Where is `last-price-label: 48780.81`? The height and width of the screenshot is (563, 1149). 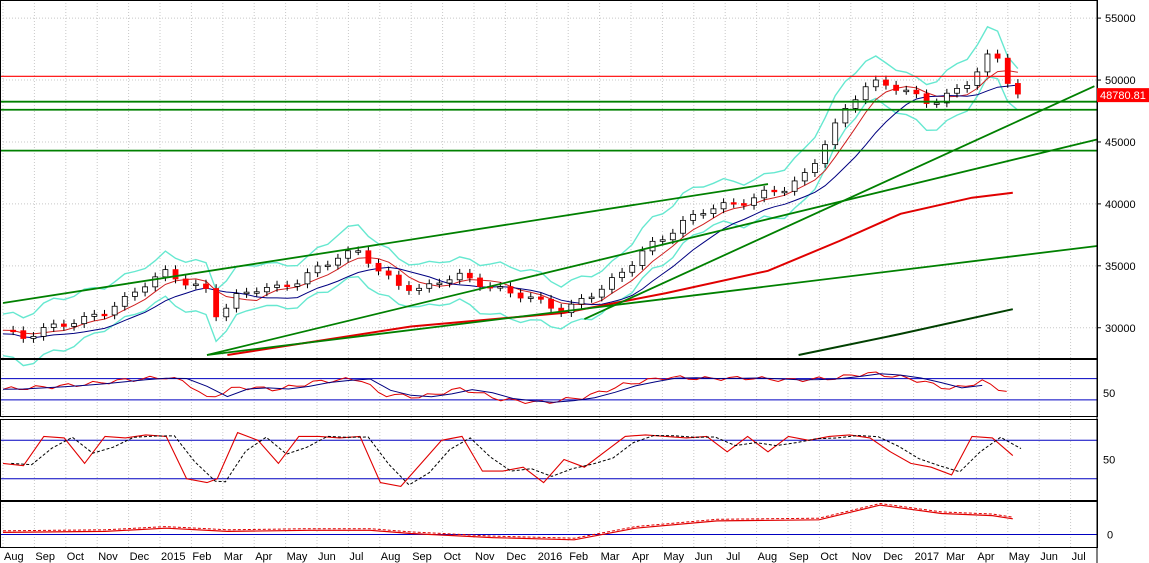 last-price-label: 48780.81 is located at coordinates (1123, 96).